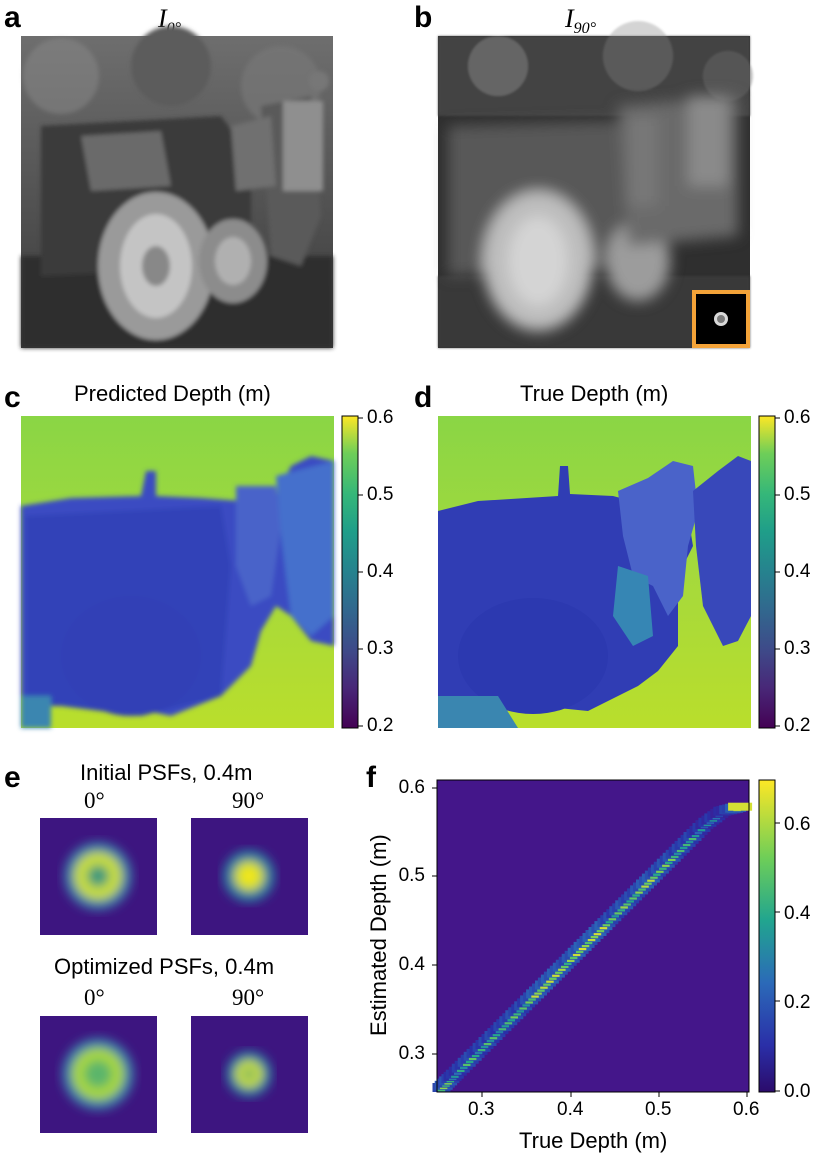 This screenshot has width=830, height=1169. I want to click on colorbar-f-tick: 0.0, so click(797, 1091).